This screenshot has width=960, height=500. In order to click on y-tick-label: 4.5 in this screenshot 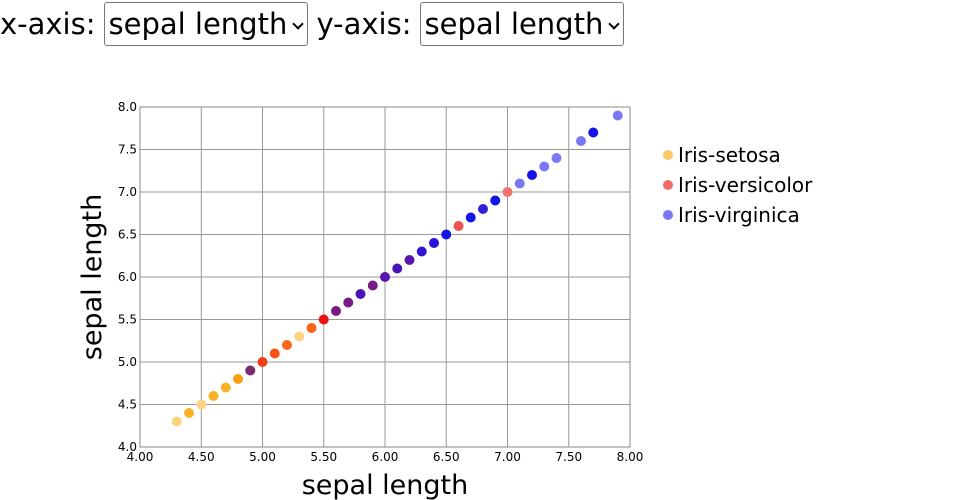, I will do `click(127, 405)`.